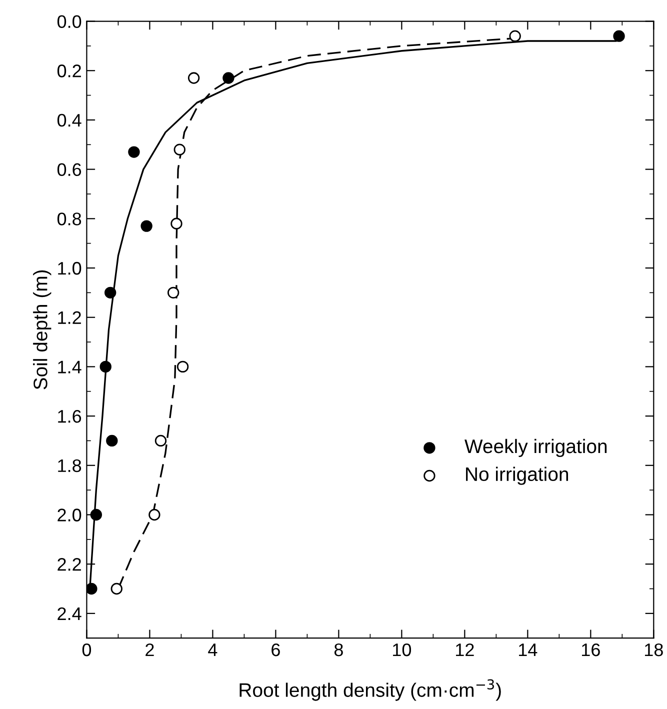 The height and width of the screenshot is (709, 667). What do you see at coordinates (42, 330) in the screenshot?
I see `y-axis-title: Soil depth (m)` at bounding box center [42, 330].